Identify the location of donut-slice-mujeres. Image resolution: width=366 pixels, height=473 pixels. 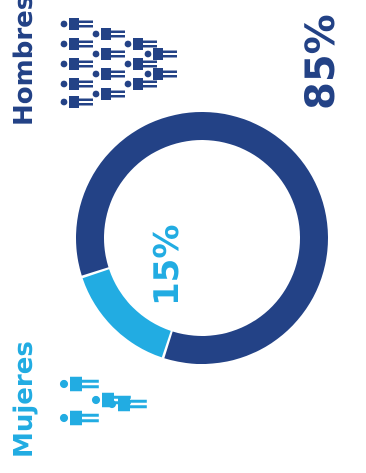
(126, 313).